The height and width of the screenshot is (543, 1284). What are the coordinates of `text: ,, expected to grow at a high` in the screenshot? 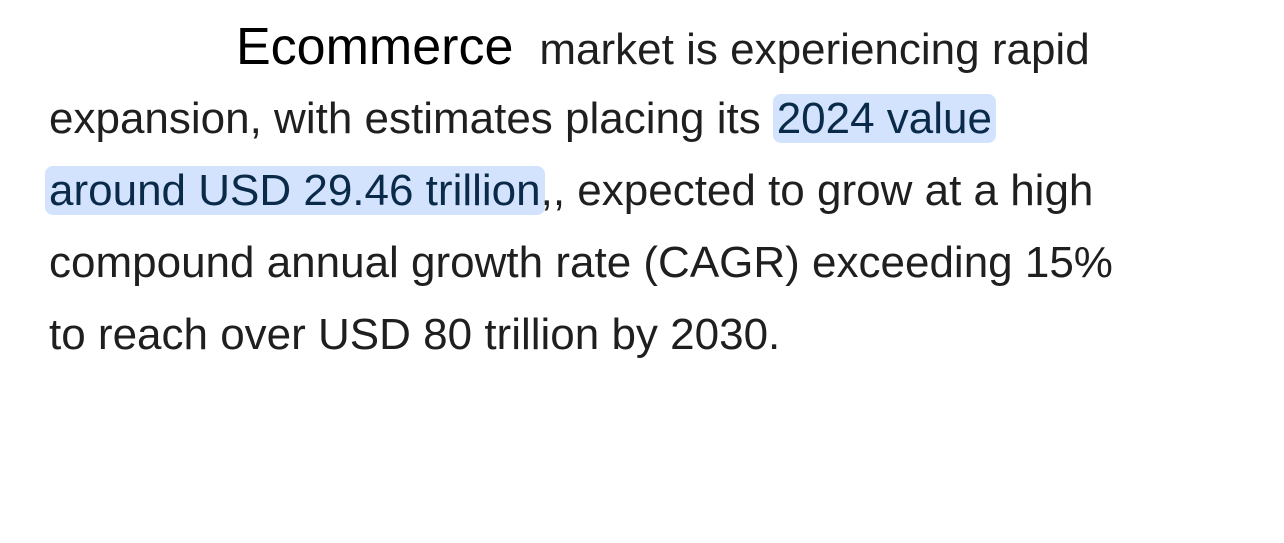 It's located at (817, 190).